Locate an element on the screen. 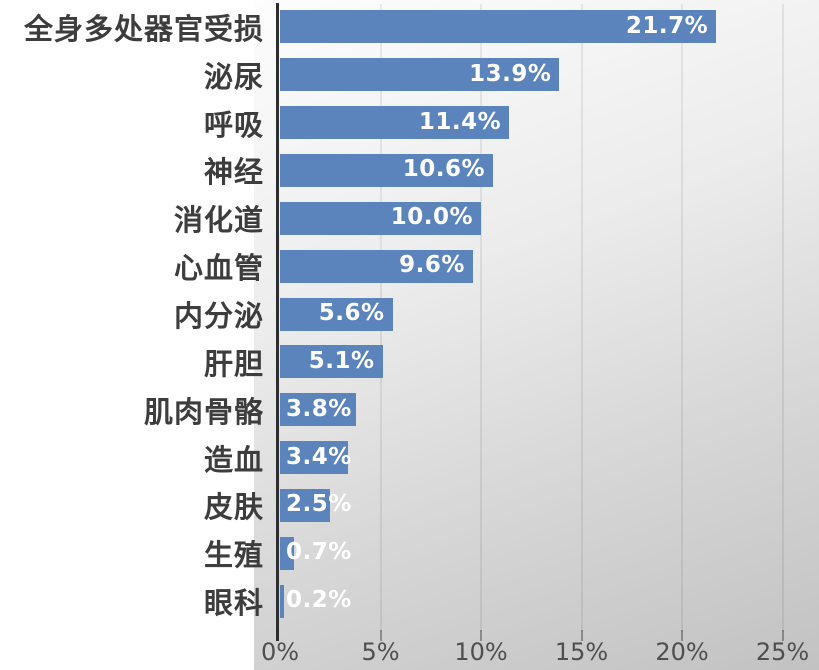 This screenshot has width=819, height=670. bar-value-label: 5.1% is located at coordinates (341, 360).